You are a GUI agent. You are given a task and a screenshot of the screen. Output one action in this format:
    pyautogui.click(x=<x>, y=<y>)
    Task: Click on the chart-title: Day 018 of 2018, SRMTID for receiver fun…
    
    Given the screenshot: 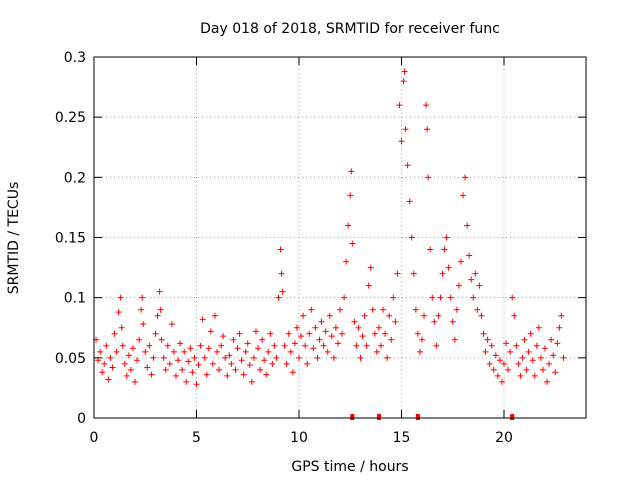 What is the action you would take?
    pyautogui.click(x=350, y=29)
    